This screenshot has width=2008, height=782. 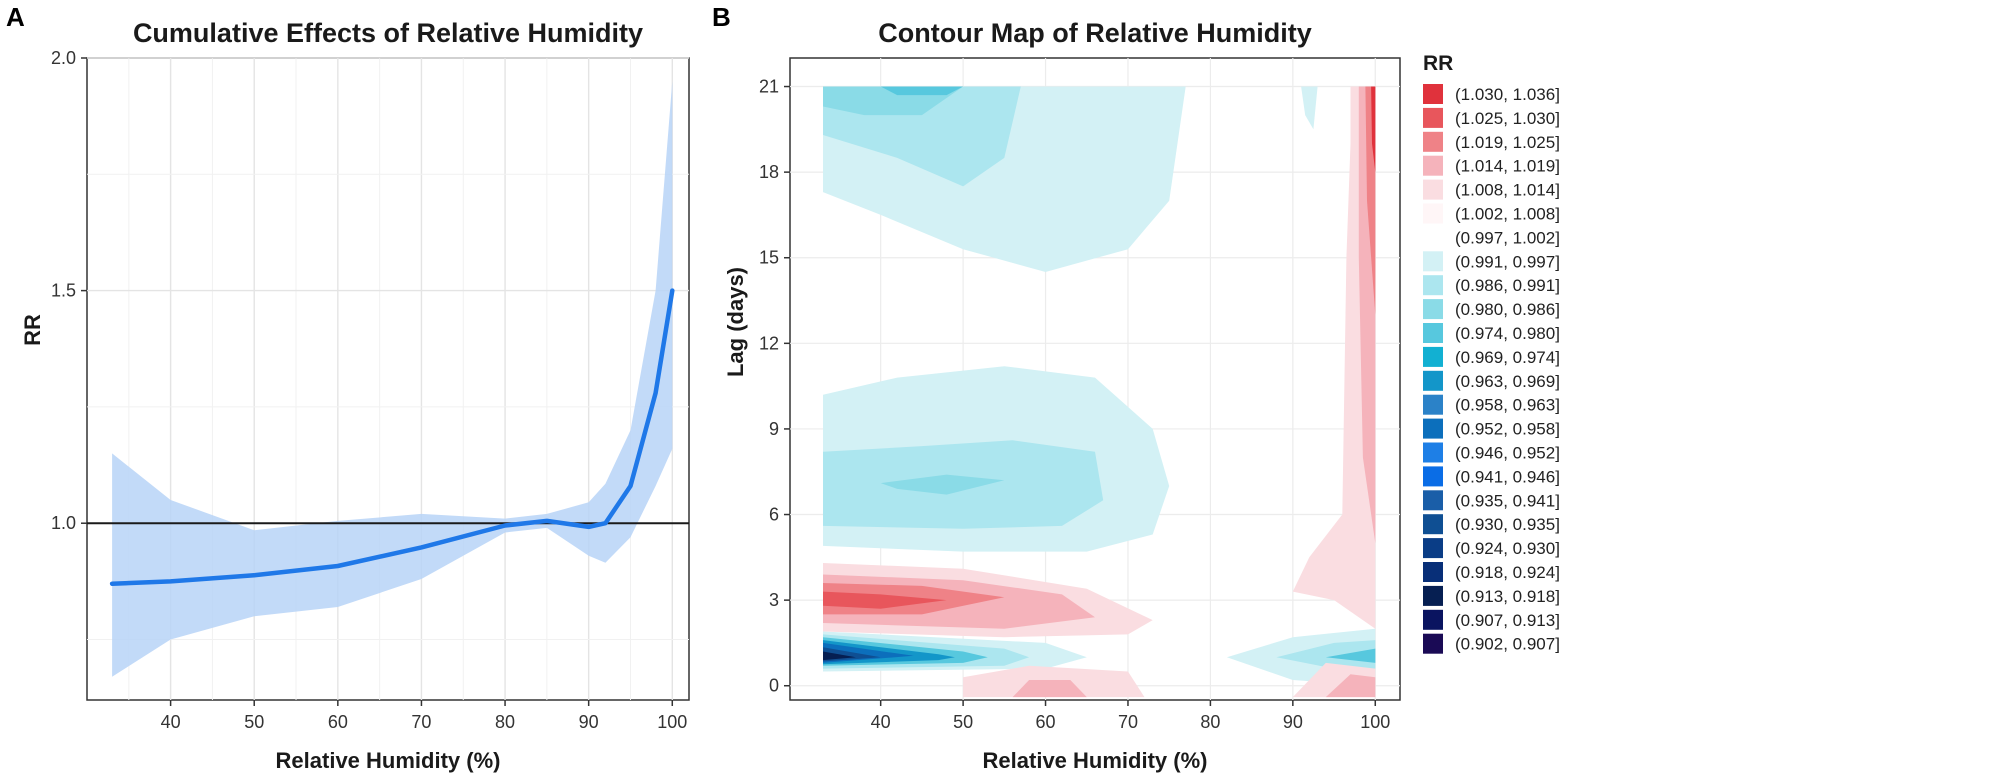 What do you see at coordinates (1507, 285) in the screenshot?
I see `legend-label: (0.986, 0.991]` at bounding box center [1507, 285].